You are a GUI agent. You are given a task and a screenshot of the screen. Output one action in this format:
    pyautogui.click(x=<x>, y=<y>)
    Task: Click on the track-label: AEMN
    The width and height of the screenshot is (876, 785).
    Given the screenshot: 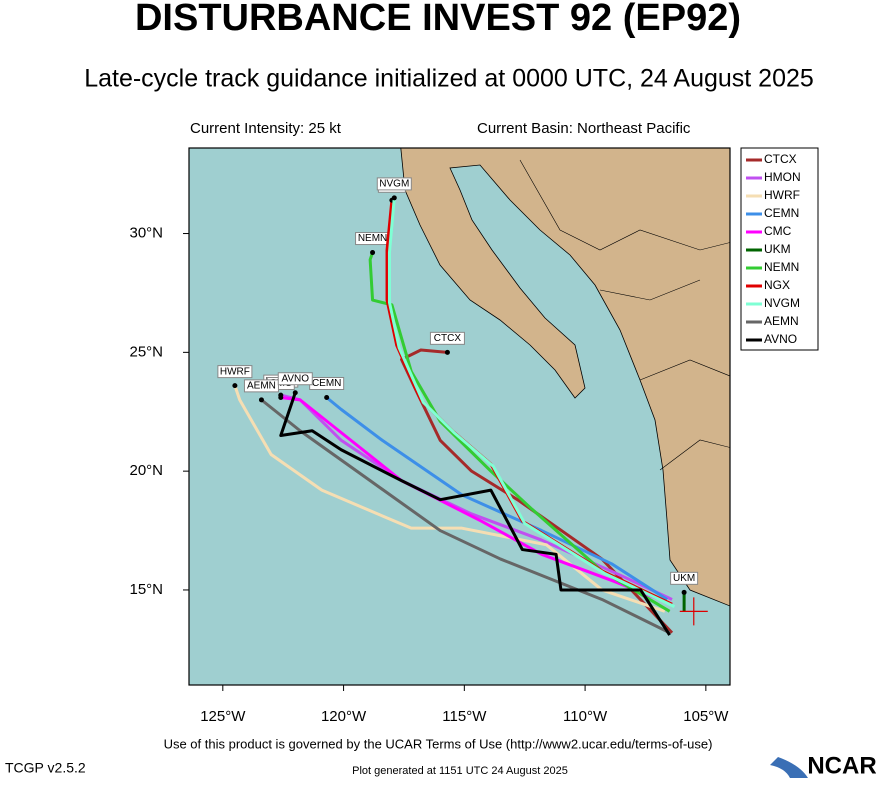 What is the action you would take?
    pyautogui.click(x=261, y=386)
    